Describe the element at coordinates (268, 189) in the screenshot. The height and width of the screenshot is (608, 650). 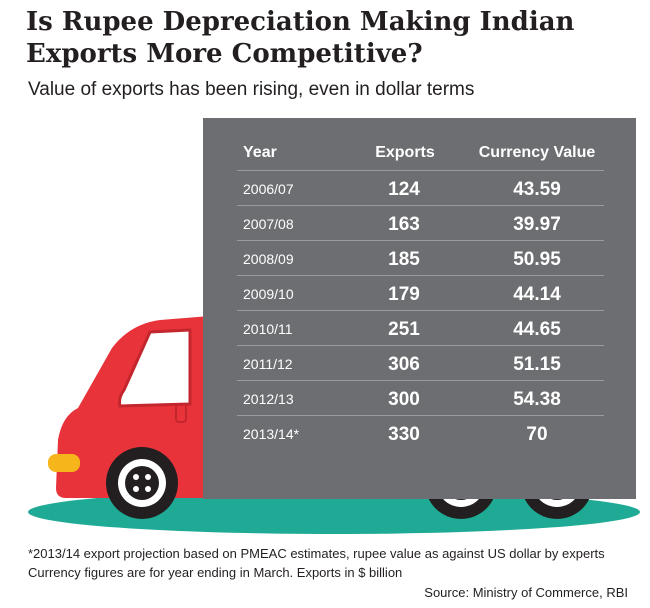
I see `cell-year: 2006/07` at that location.